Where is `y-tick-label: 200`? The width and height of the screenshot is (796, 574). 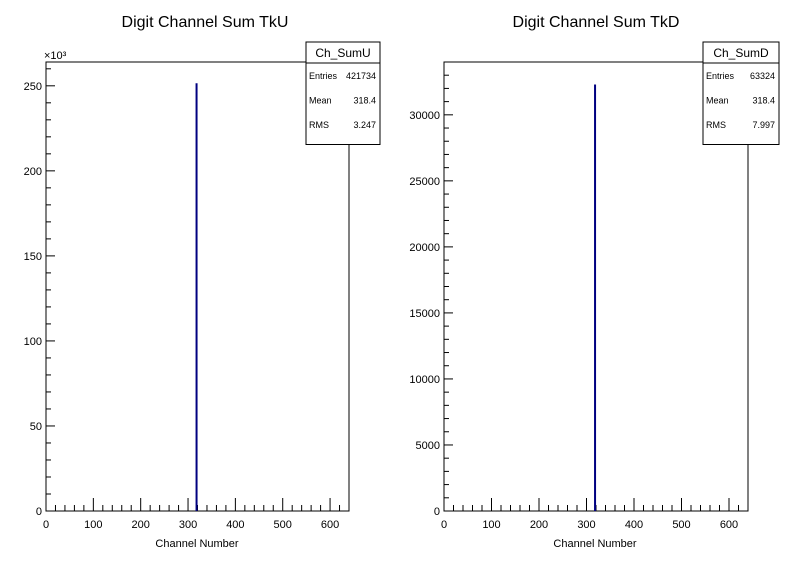
y-tick-label: 200 is located at coordinates (33, 172).